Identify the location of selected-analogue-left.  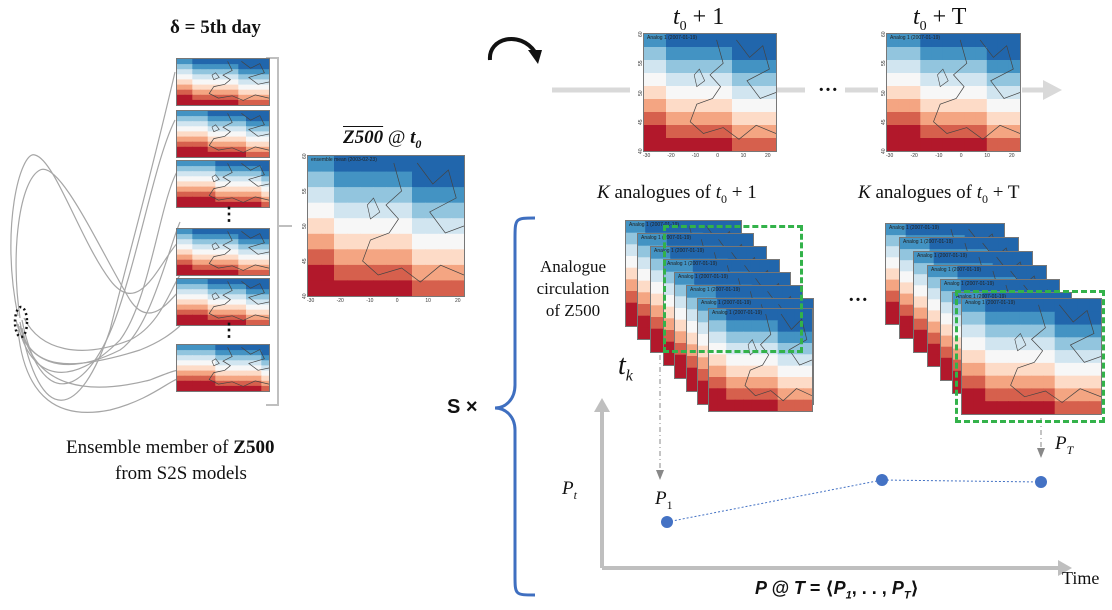
(733, 289).